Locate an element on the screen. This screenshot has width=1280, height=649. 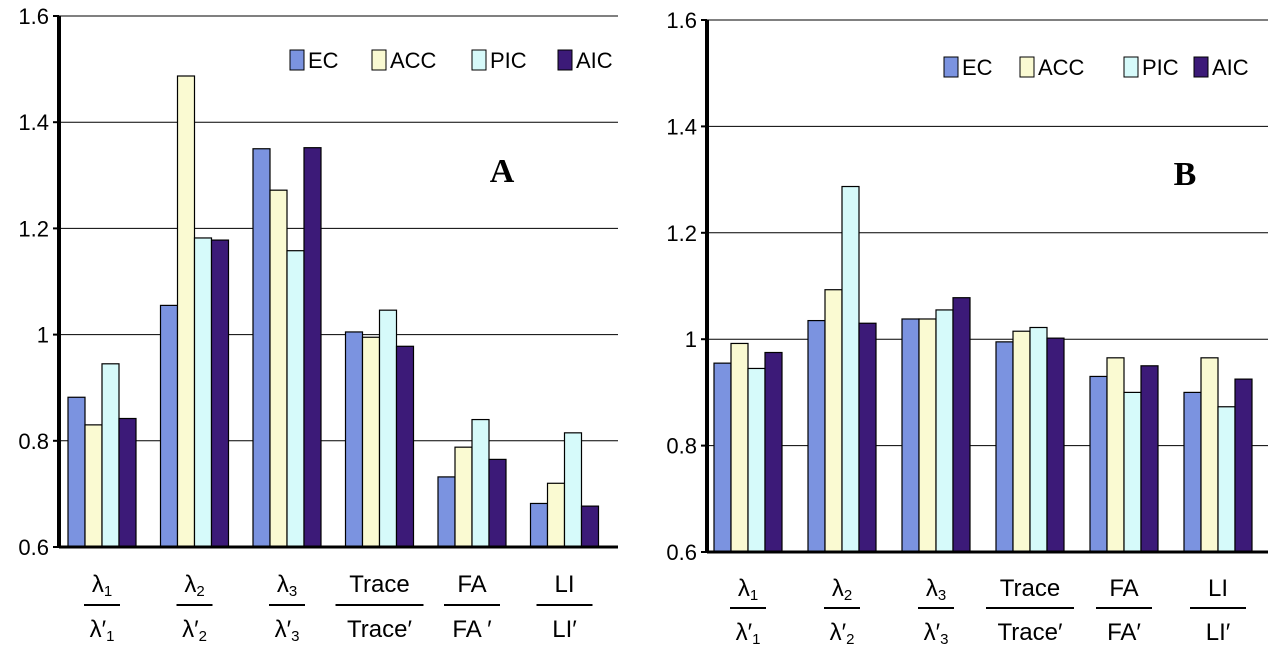
legend-swatch-aic is located at coordinates (565, 60).